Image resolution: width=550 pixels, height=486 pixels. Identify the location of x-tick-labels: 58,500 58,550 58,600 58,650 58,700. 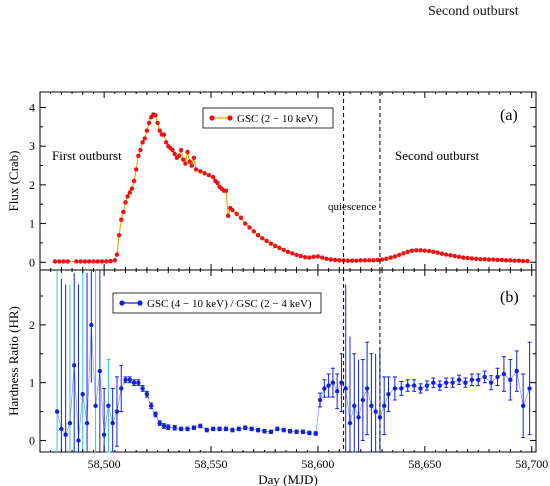
(318, 464).